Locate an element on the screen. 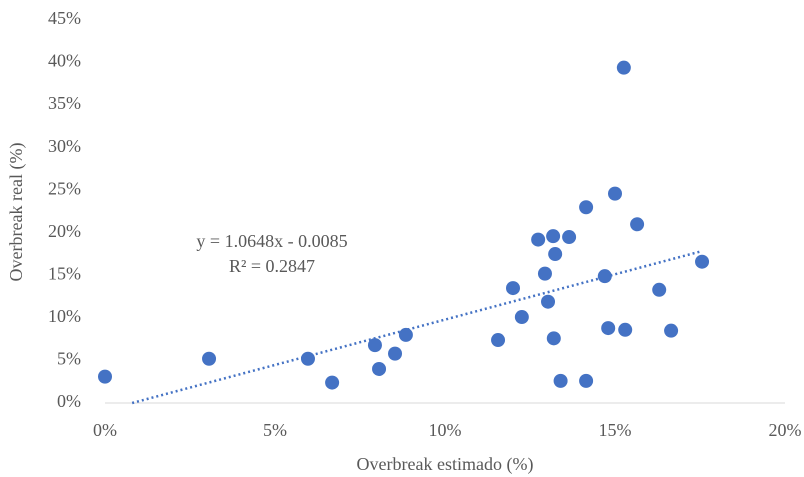  y-axis-title: Overbreak real (%) is located at coordinates (16, 212).